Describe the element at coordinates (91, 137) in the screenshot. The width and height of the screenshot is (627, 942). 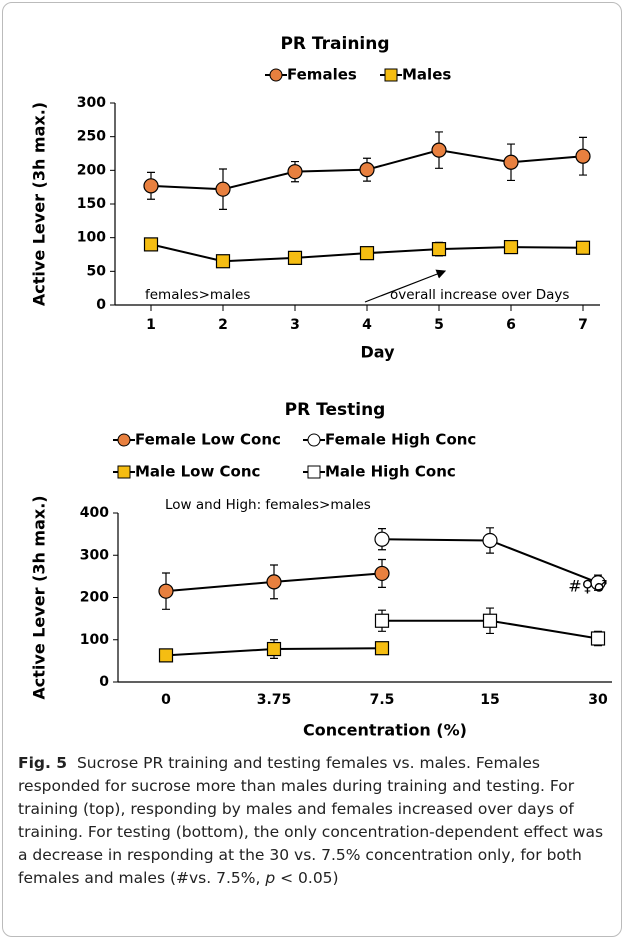
I see `y-tick-label: 250` at that location.